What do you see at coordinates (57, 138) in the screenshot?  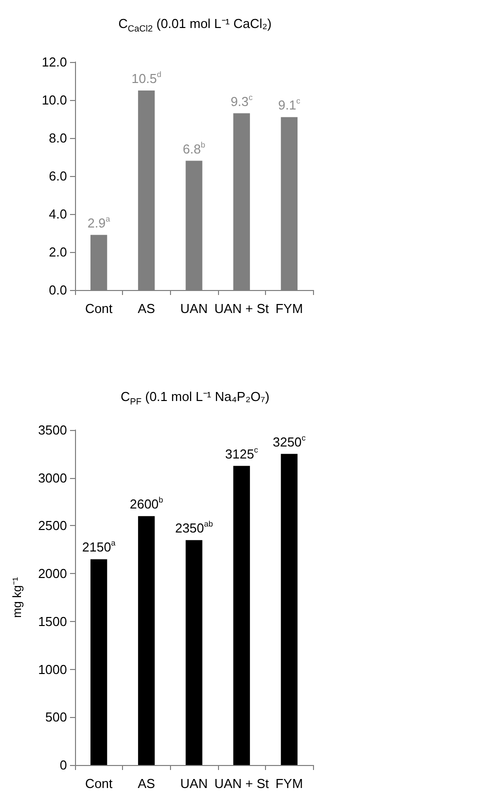 I see `y-tick-label: 8.0` at bounding box center [57, 138].